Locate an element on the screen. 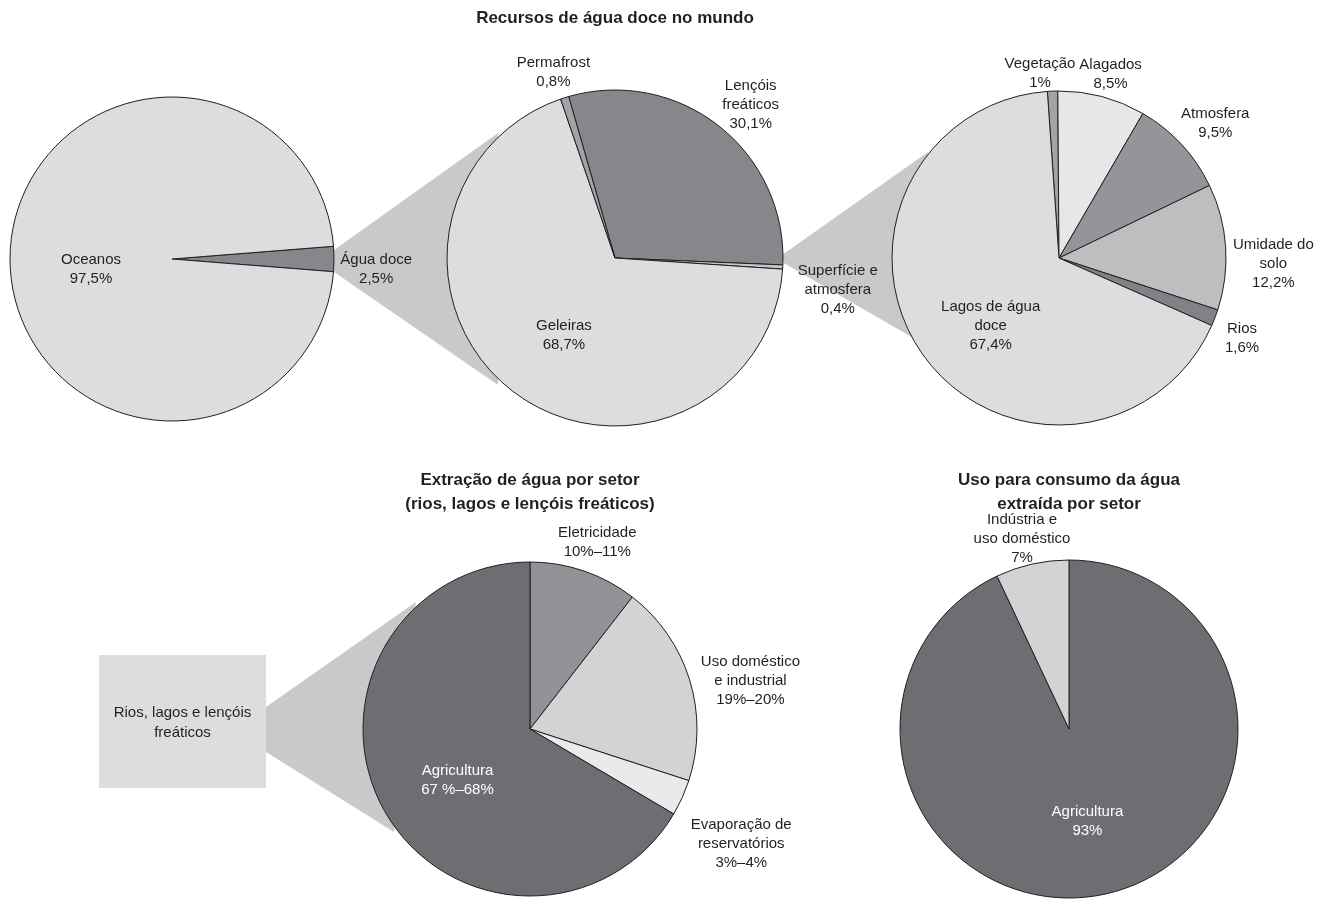 This screenshot has width=1336, height=904. chart-title: Extração de água por setor is located at coordinates (530, 480).